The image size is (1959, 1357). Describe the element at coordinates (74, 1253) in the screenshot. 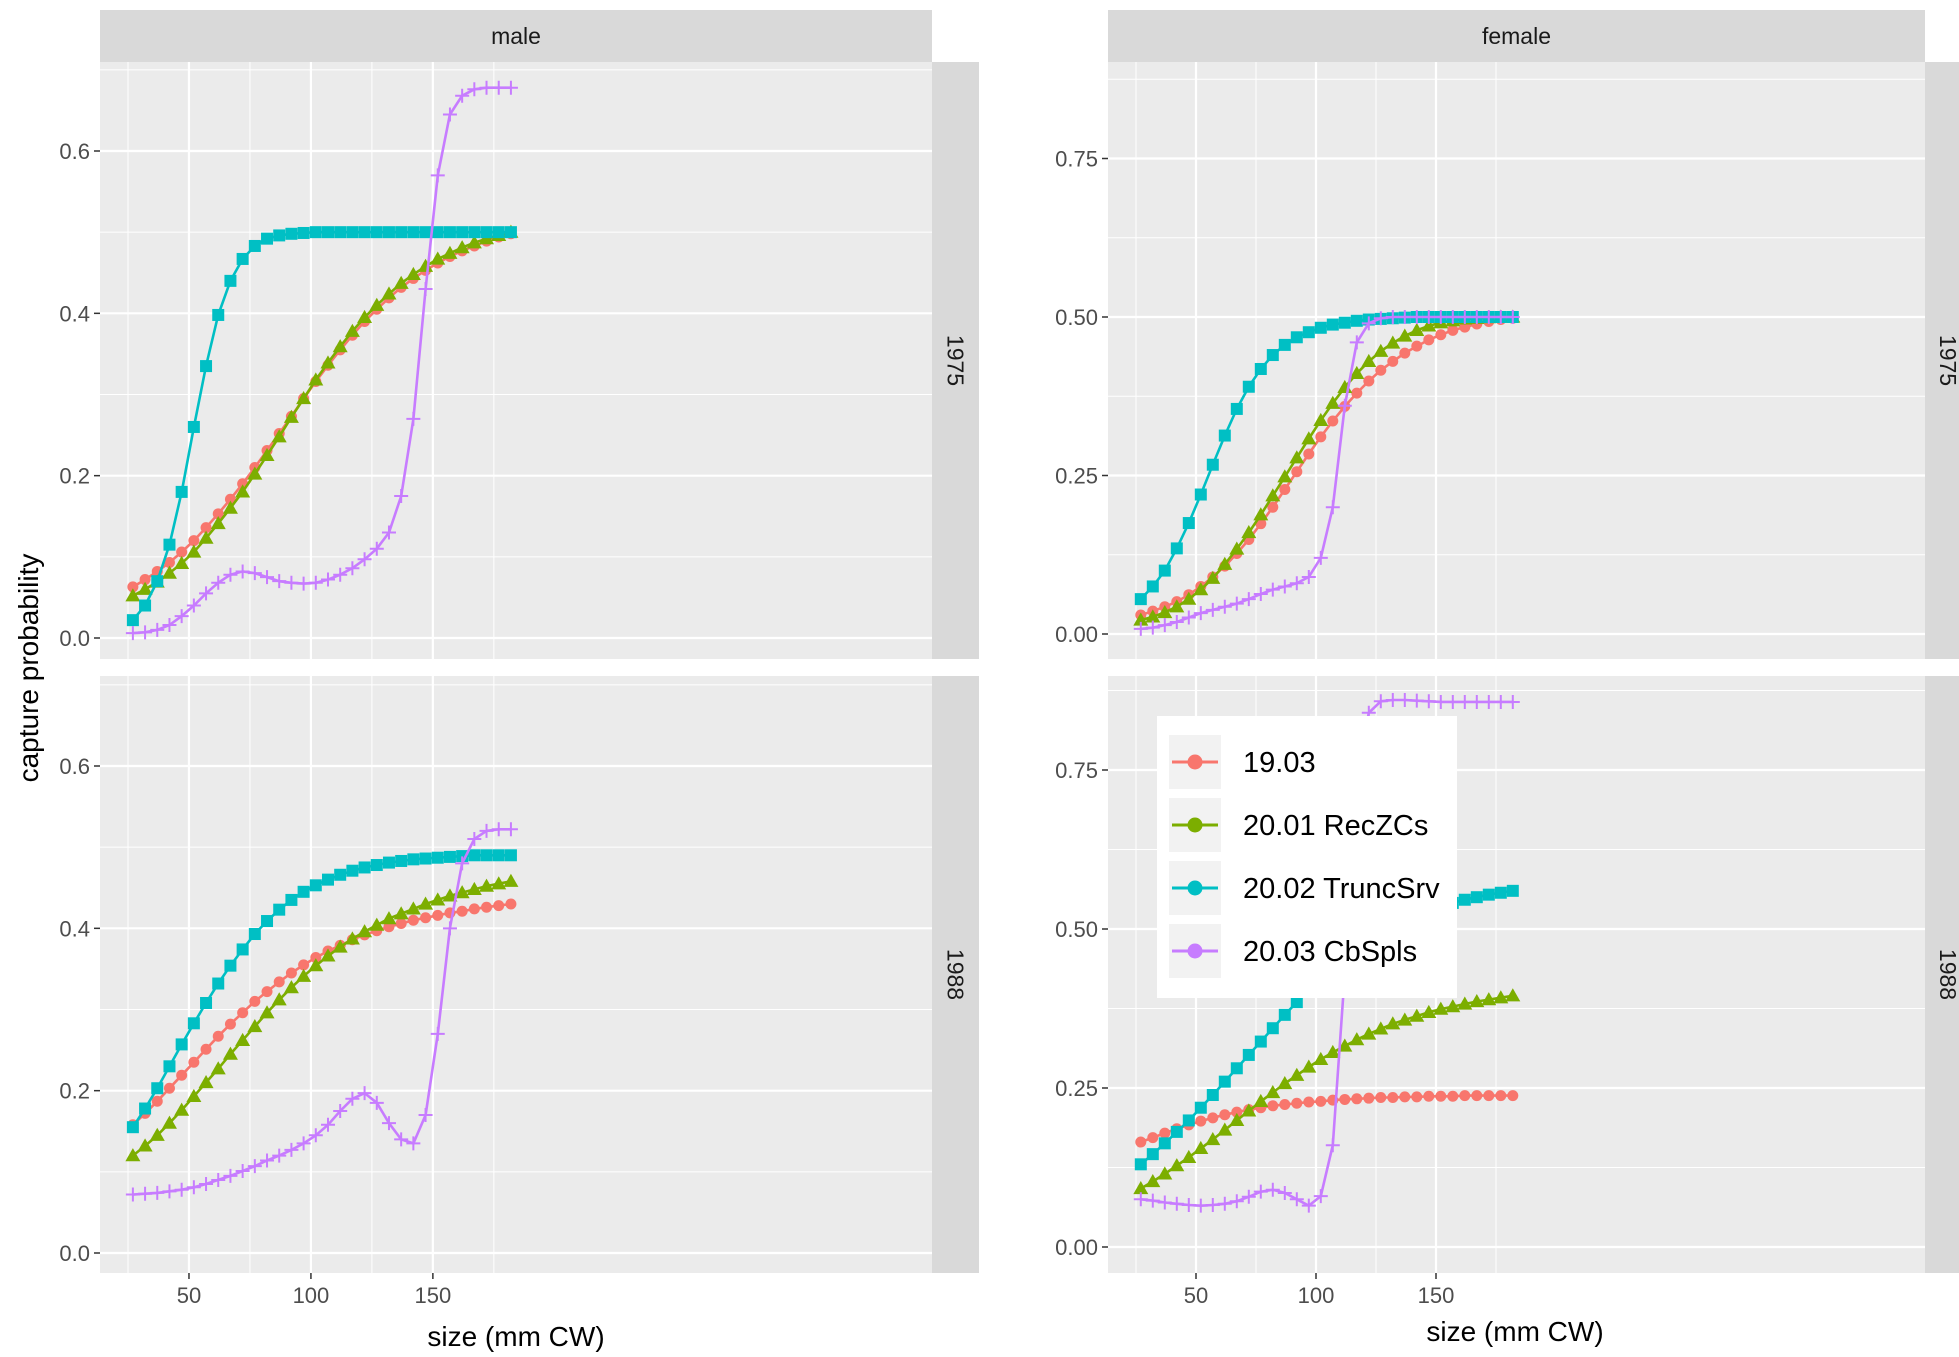

I see `y-tick-label: 0.0` at that location.